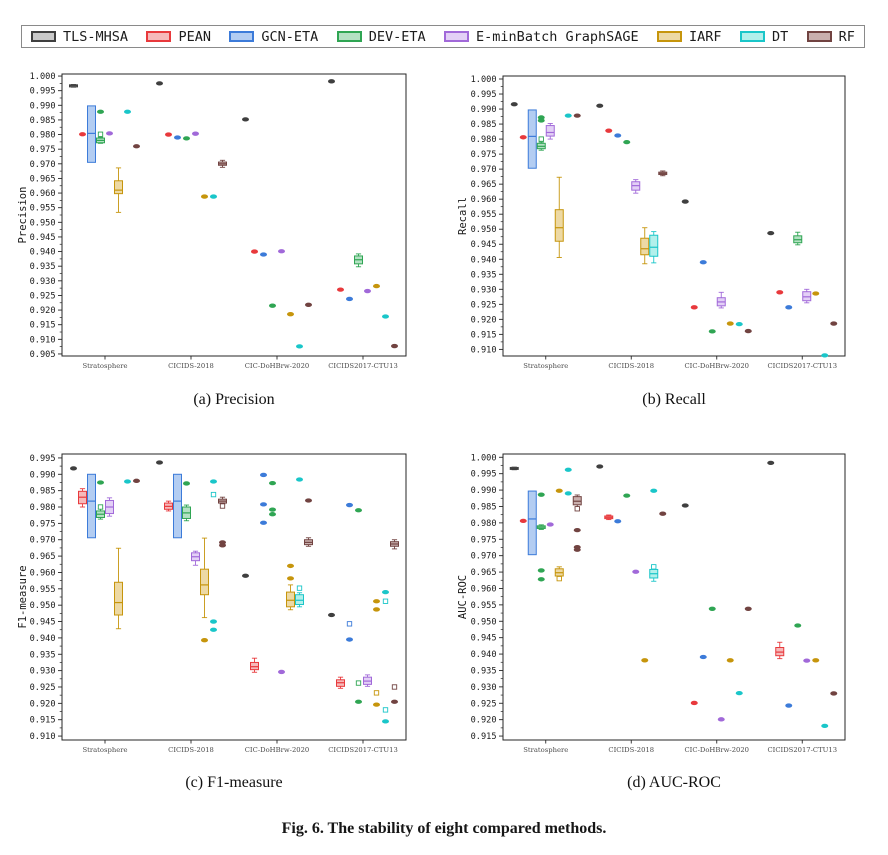 This screenshot has width=888, height=855. What do you see at coordinates (363, 750) in the screenshot?
I see `svg-text: CICIDS2017-CTU13` at bounding box center [363, 750].